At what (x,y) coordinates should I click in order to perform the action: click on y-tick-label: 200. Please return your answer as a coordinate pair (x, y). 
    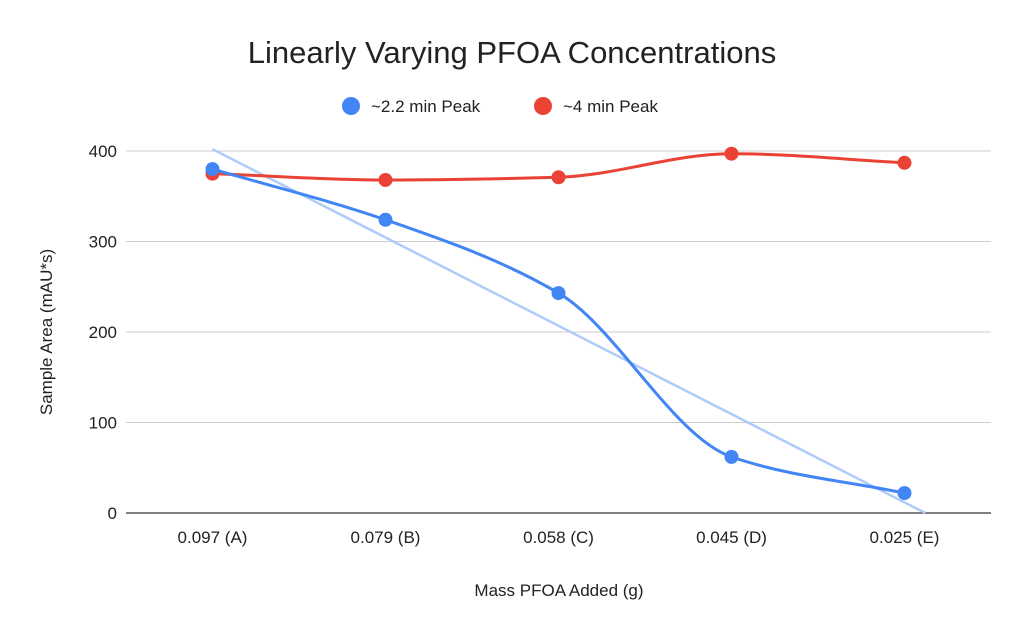
    Looking at the image, I should click on (103, 332).